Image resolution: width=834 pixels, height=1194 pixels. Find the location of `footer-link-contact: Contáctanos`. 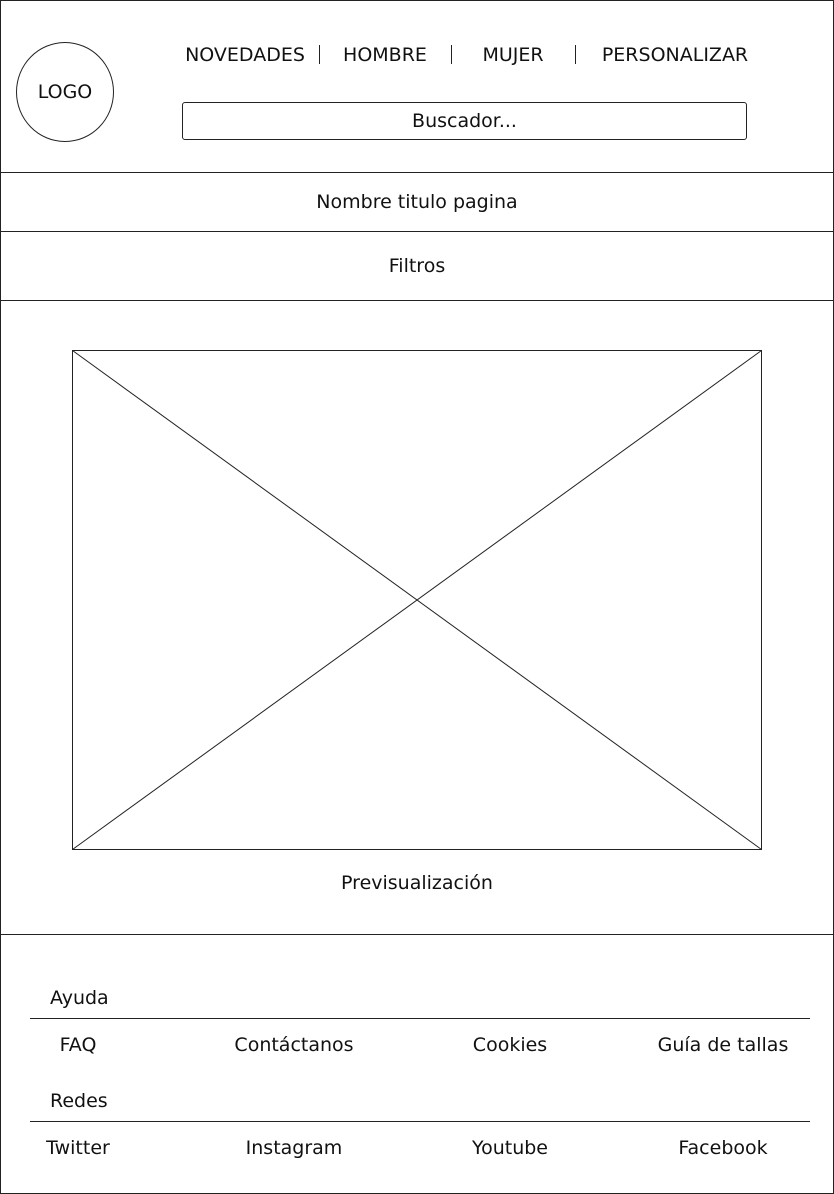

footer-link-contact: Contáctanos is located at coordinates (294, 1045).